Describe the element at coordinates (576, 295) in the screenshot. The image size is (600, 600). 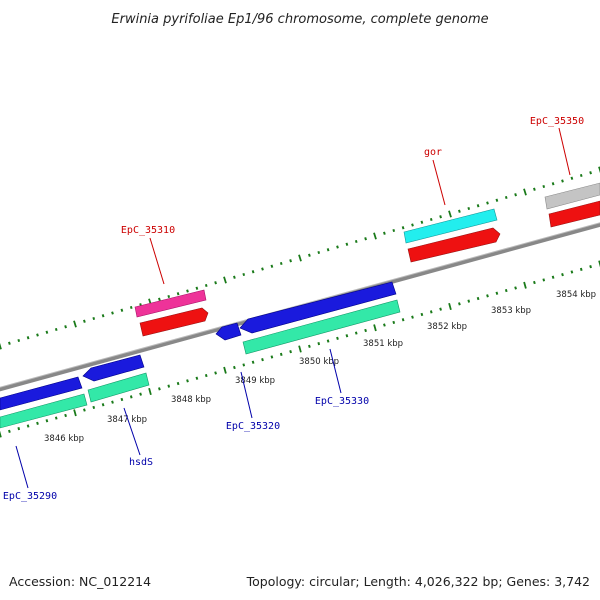
I see `ruler-label: 3854 kbp` at that location.